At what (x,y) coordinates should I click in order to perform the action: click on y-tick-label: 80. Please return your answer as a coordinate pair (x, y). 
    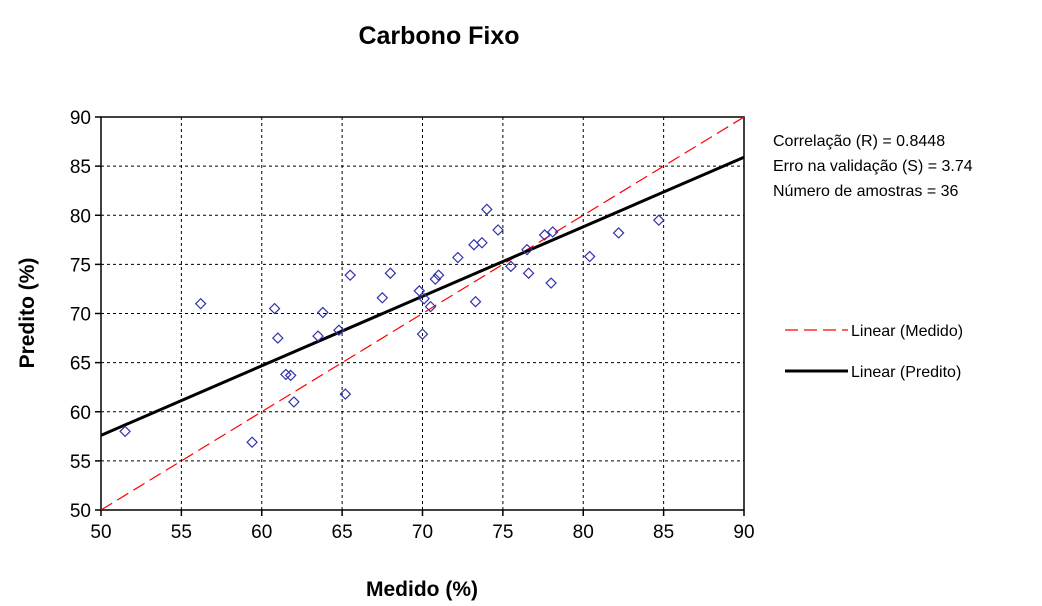
    Looking at the image, I should click on (80, 216).